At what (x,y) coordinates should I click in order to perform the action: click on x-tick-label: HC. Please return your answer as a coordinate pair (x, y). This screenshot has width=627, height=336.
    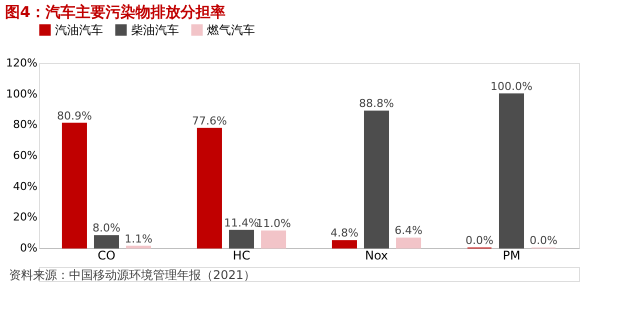
    Looking at the image, I should click on (241, 255).